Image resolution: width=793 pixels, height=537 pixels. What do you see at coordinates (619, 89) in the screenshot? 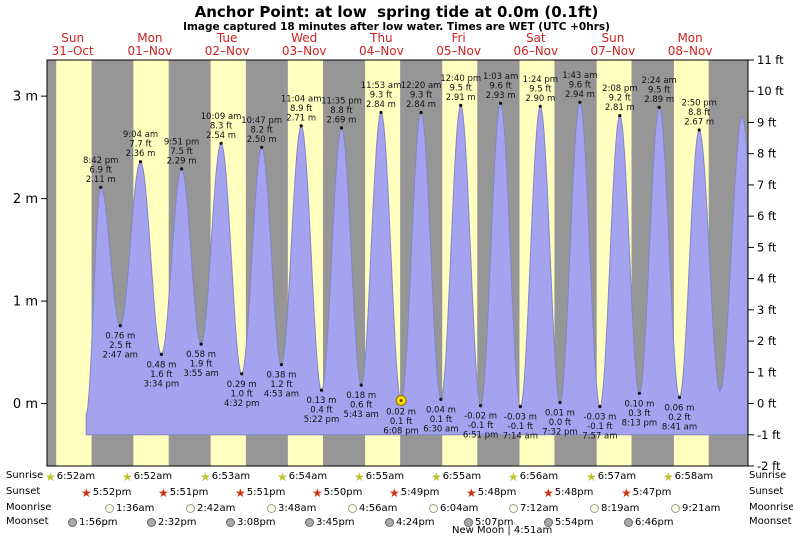
I see `tide-high-label: 2:08 pm` at bounding box center [619, 89].